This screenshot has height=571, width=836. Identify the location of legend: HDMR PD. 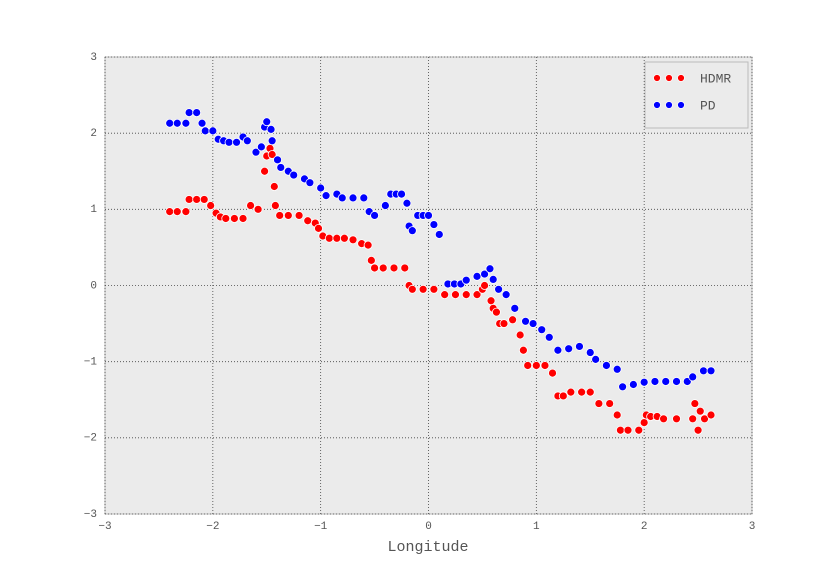
(696, 95).